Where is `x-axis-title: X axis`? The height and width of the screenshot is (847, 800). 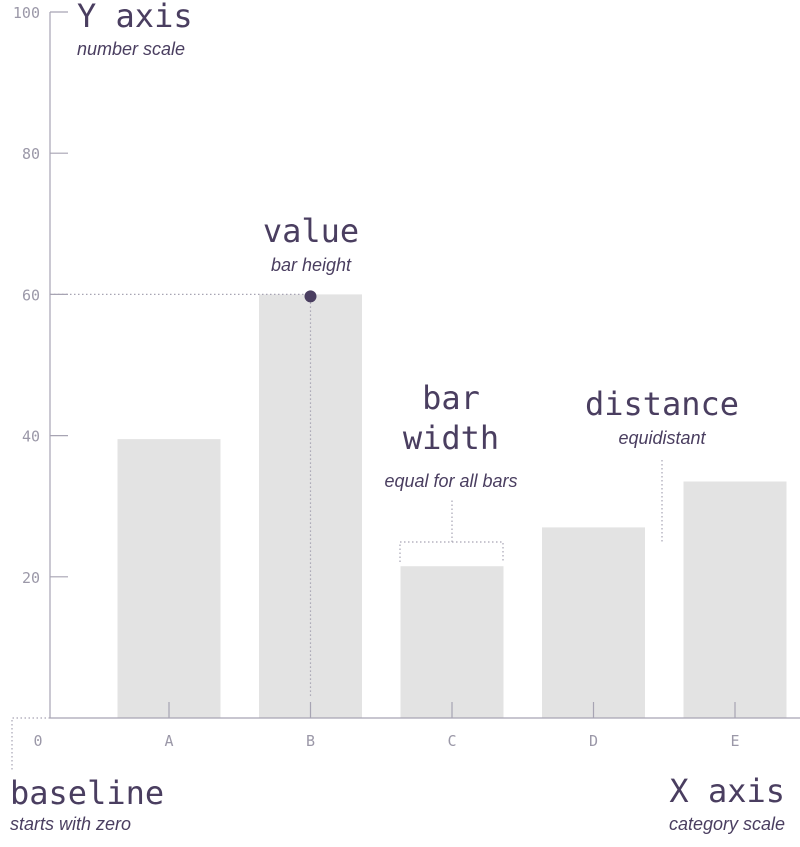
x-axis-title: X axis is located at coordinates (727, 791).